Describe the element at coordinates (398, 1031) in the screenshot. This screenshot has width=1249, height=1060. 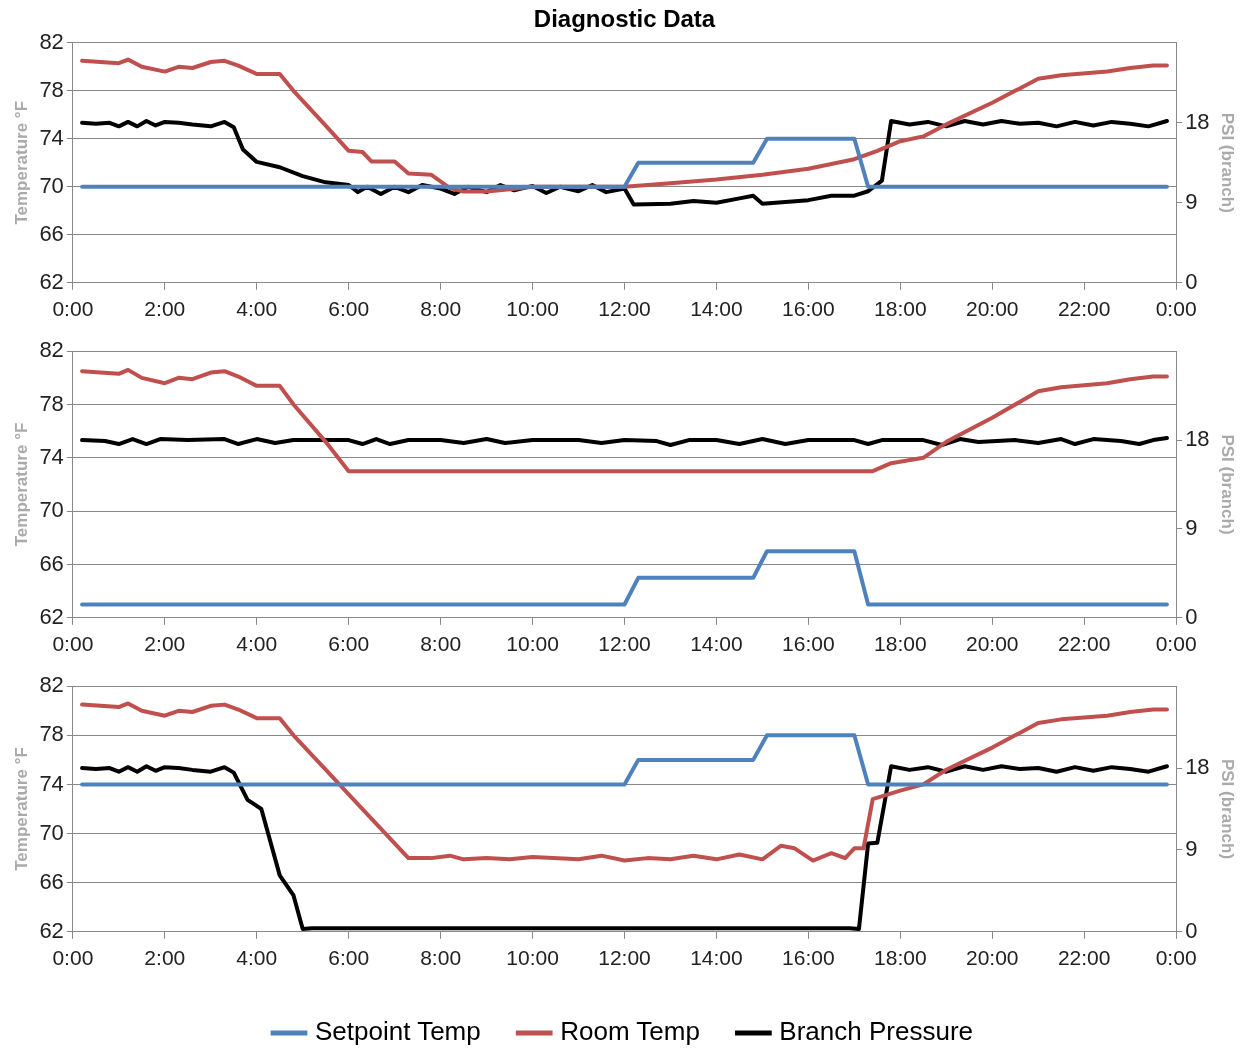
I see `legend-label: Setpoint Temp` at that location.